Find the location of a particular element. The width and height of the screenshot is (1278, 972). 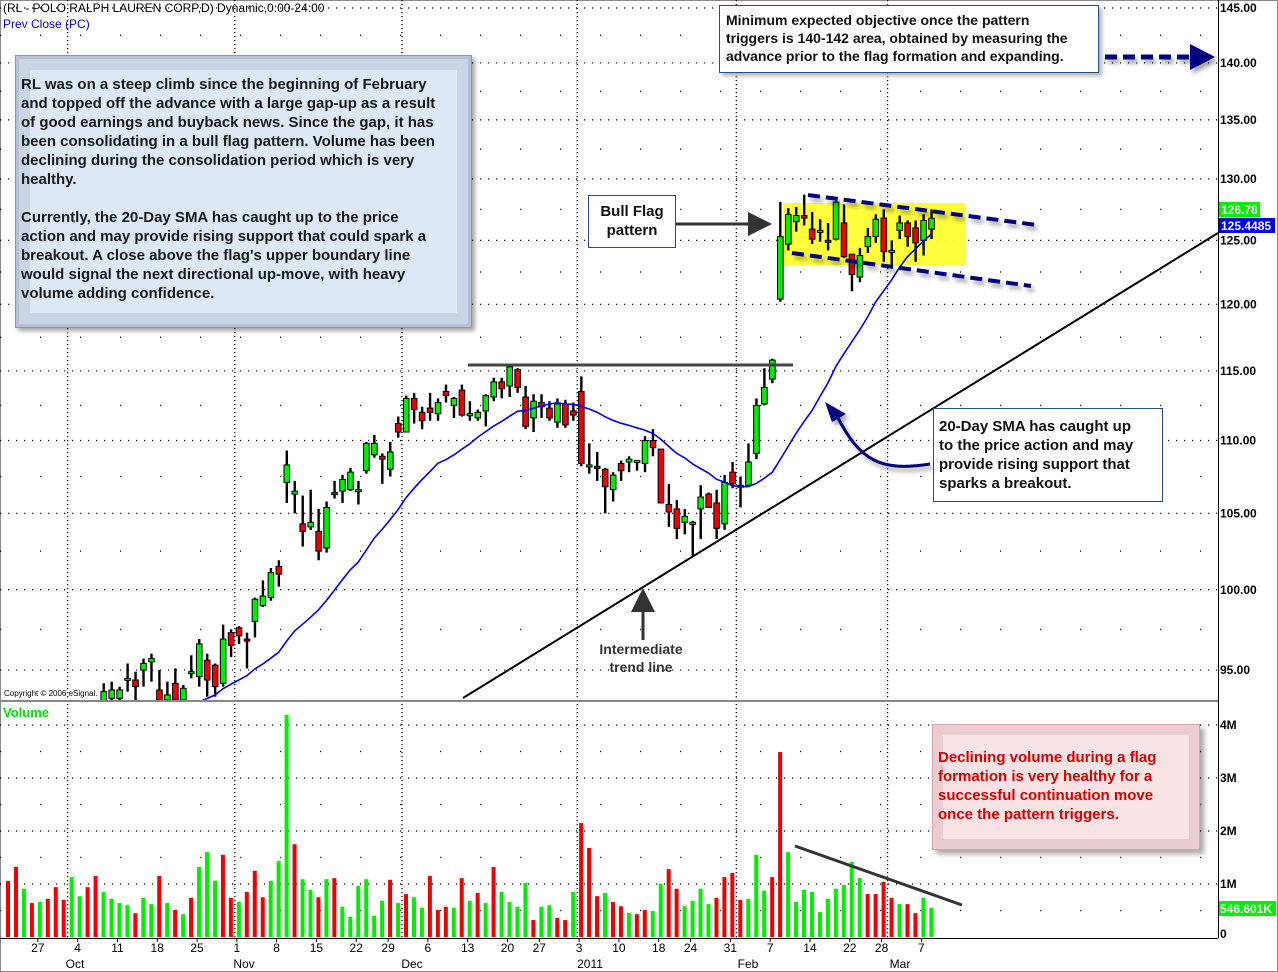

date-tick-label: 6 is located at coordinates (428, 948).